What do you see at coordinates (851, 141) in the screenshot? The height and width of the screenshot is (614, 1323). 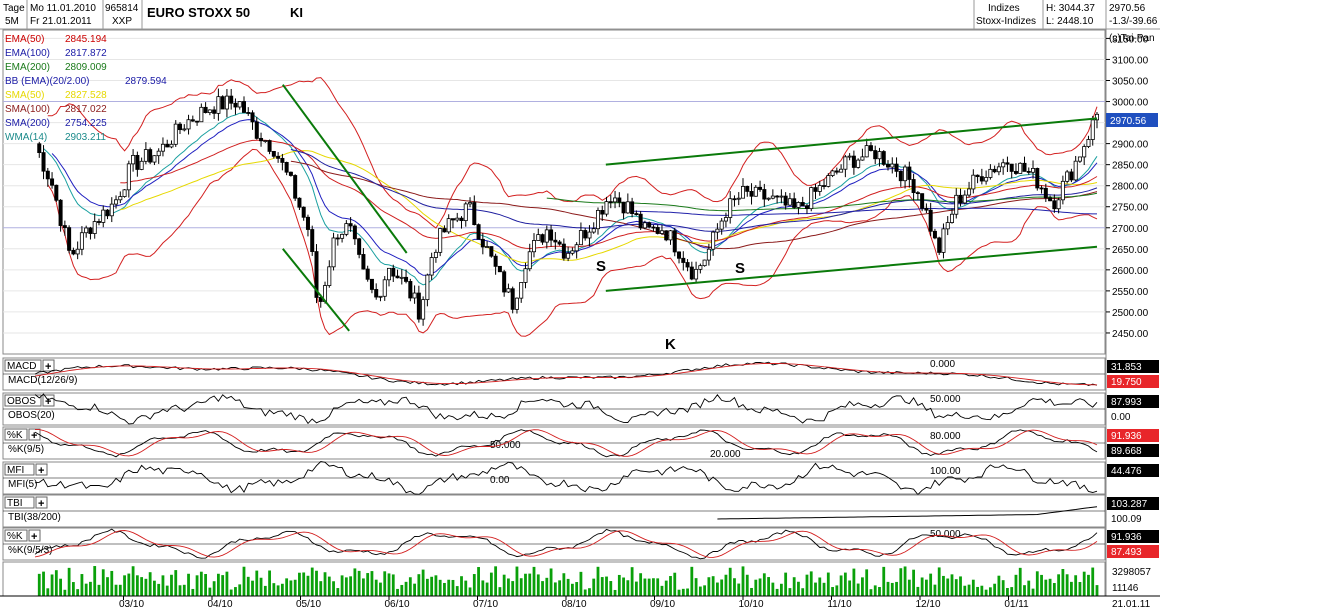 I see `uptrend-channel-upper` at bounding box center [851, 141].